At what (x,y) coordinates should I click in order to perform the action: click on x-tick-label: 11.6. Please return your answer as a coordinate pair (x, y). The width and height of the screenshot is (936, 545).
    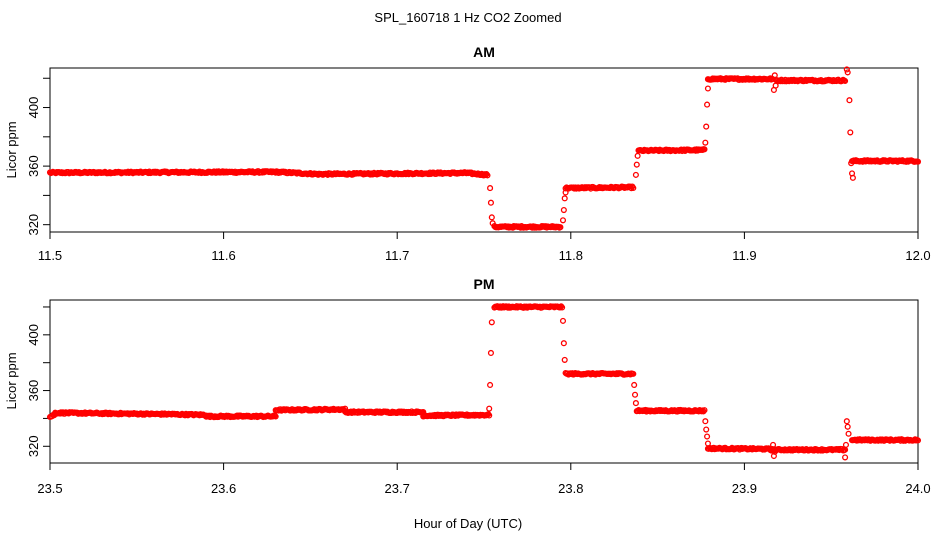
    Looking at the image, I should click on (223, 255).